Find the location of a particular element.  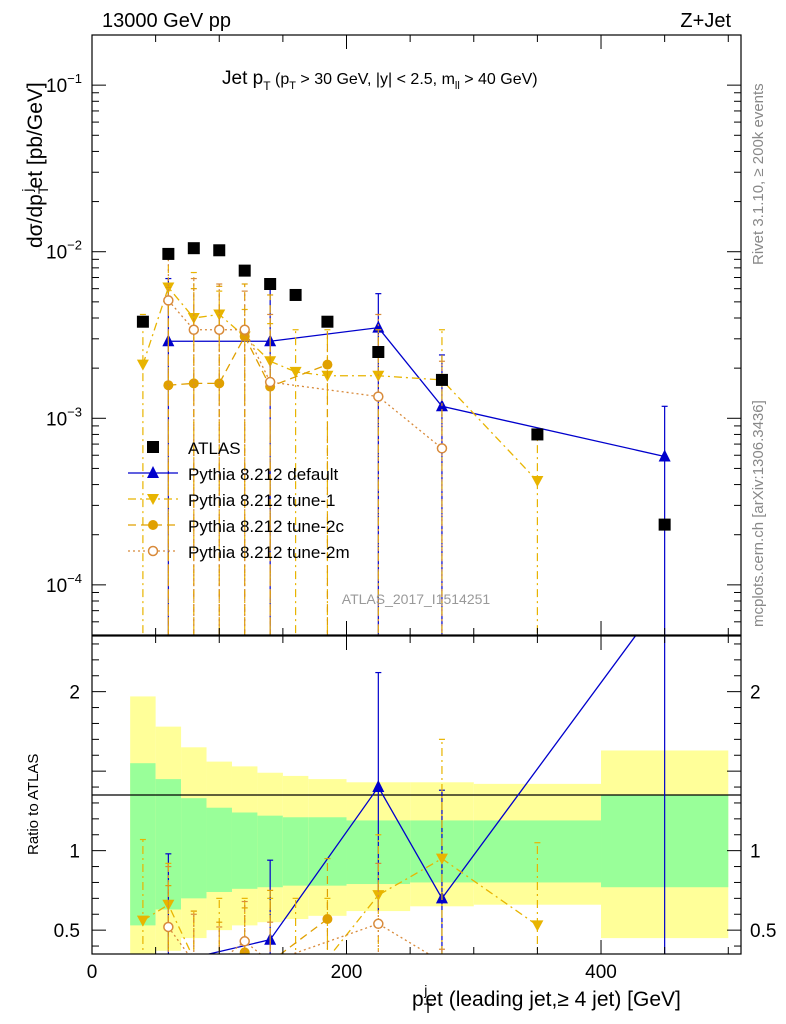

ratio-y-axis-label: Ratio to ATLAS is located at coordinates (33, 804).